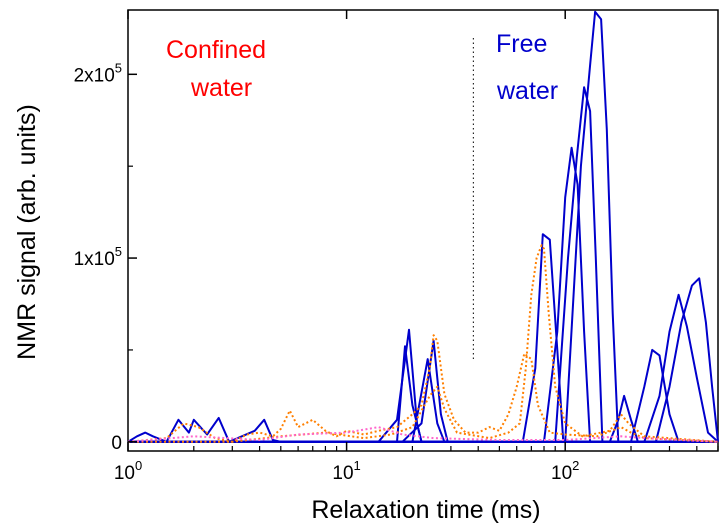 The width and height of the screenshot is (721, 524). What do you see at coordinates (98, 257) in the screenshot?
I see `y-tick-label-1: 1x10⁵` at bounding box center [98, 257].